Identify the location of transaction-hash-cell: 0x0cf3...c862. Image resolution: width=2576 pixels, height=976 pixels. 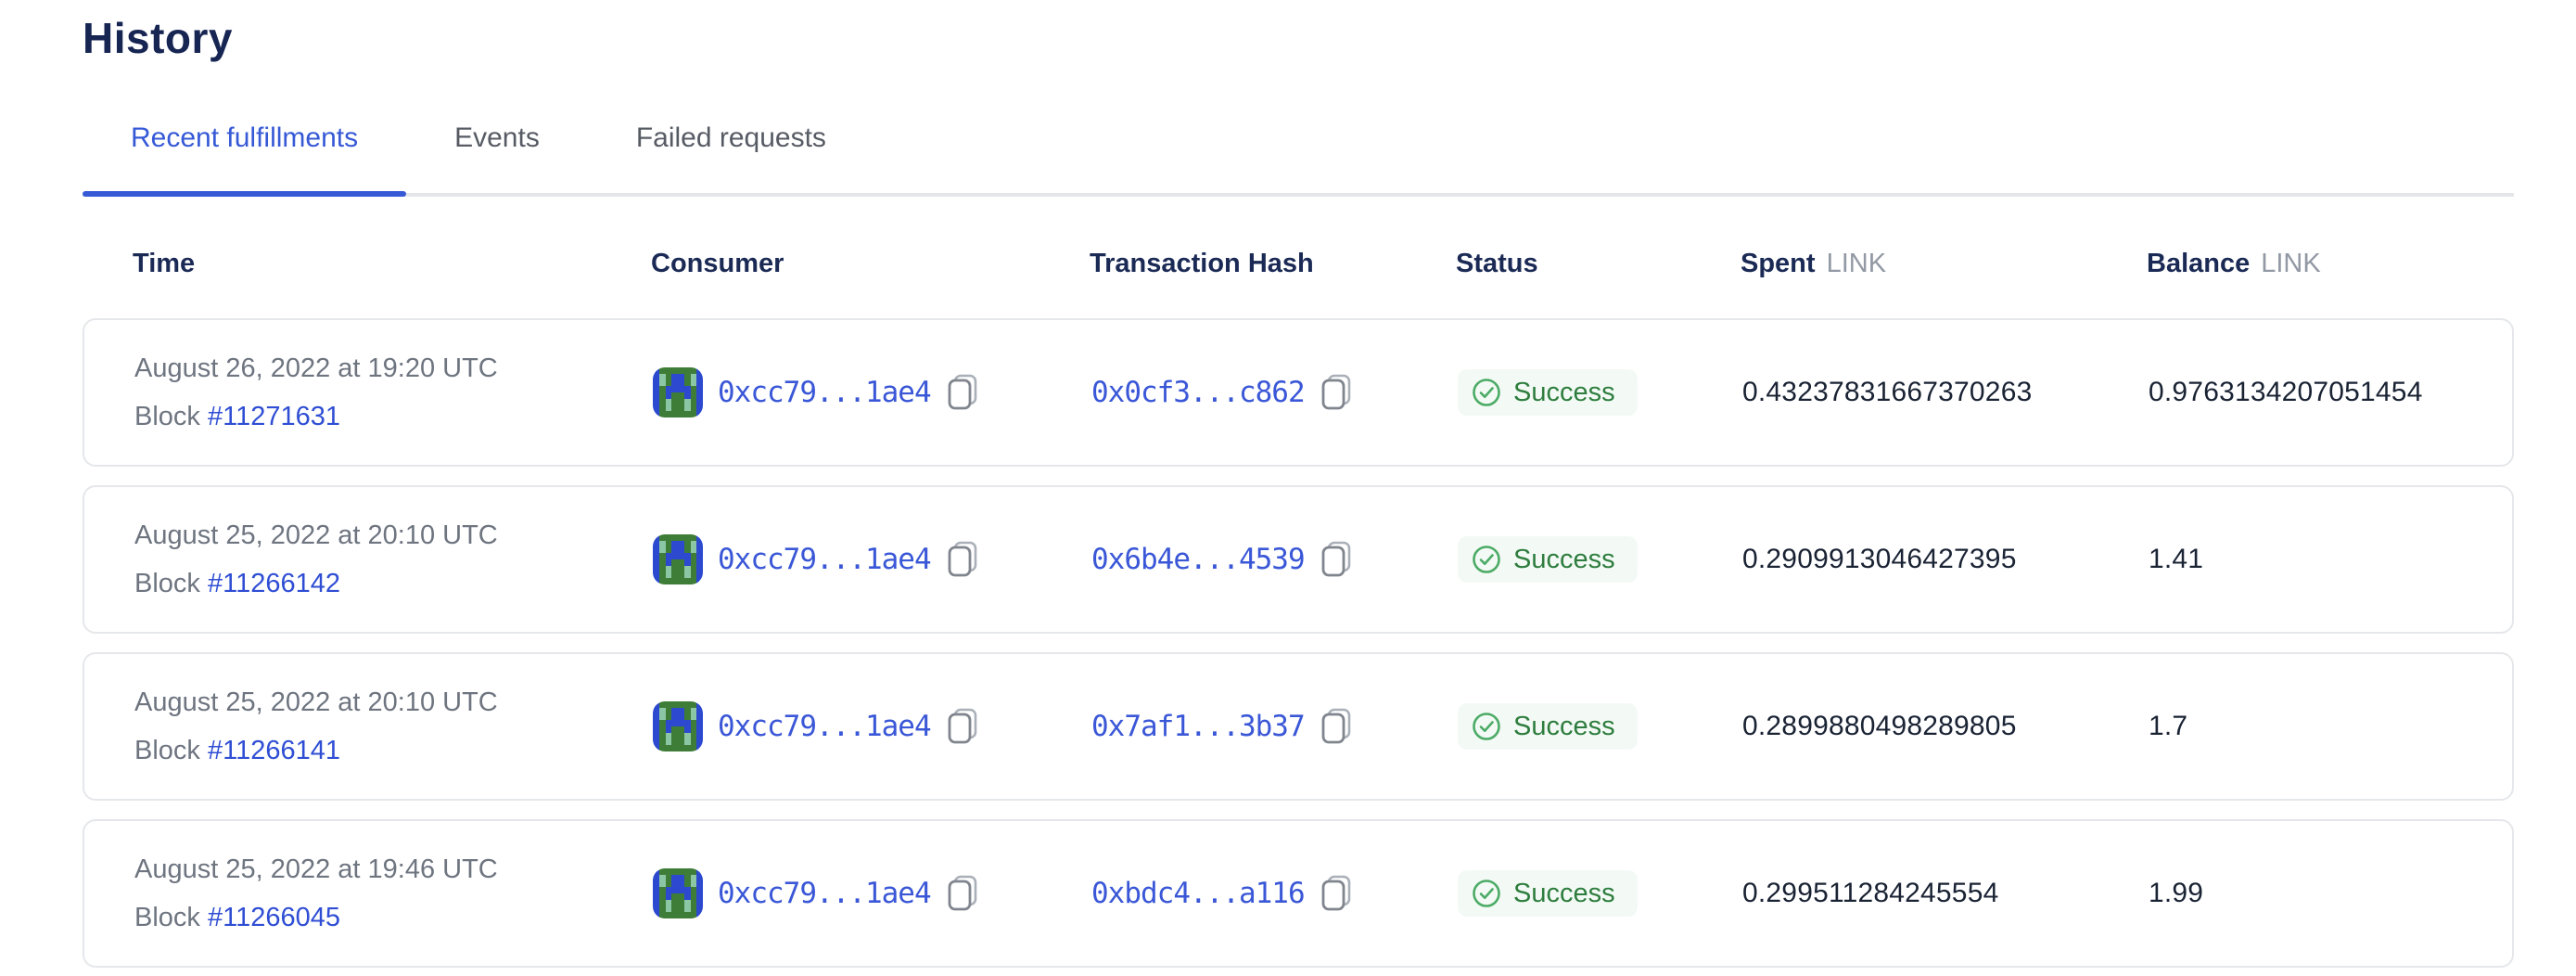
(1274, 392).